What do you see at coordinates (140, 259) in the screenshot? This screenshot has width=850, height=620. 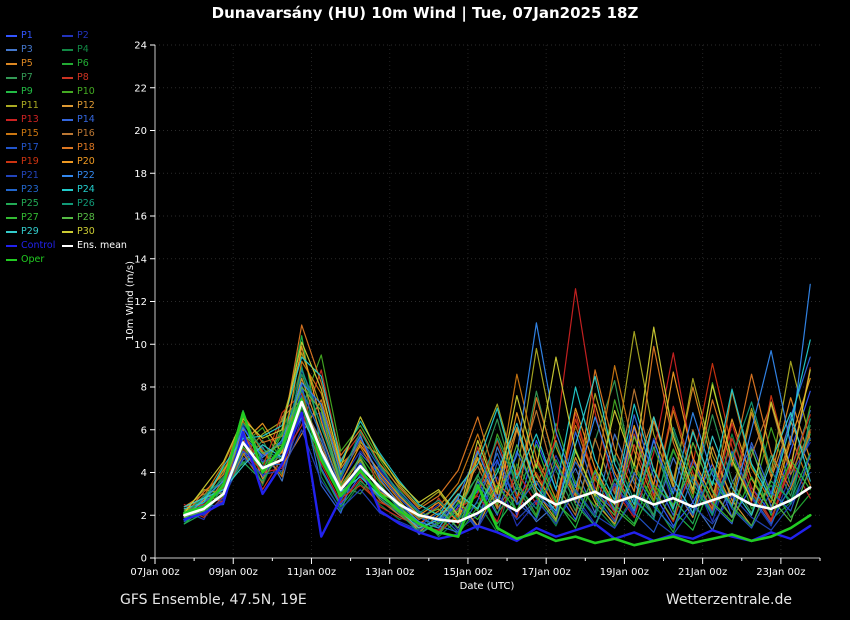 I see `y-tick-label: 14` at bounding box center [140, 259].